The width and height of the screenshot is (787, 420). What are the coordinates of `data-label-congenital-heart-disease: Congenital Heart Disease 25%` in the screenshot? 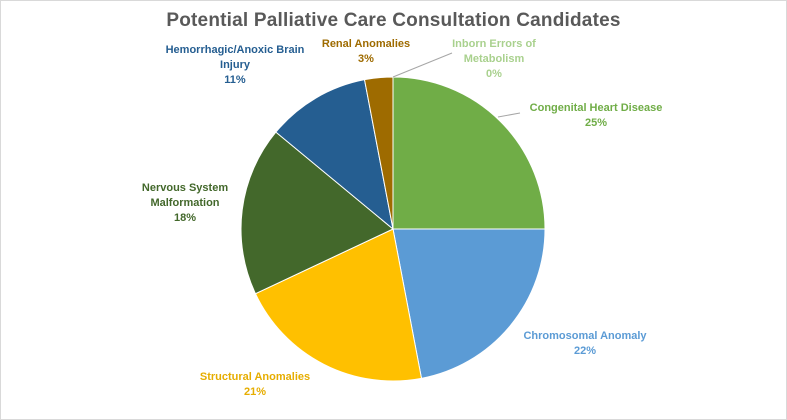 It's located at (596, 115).